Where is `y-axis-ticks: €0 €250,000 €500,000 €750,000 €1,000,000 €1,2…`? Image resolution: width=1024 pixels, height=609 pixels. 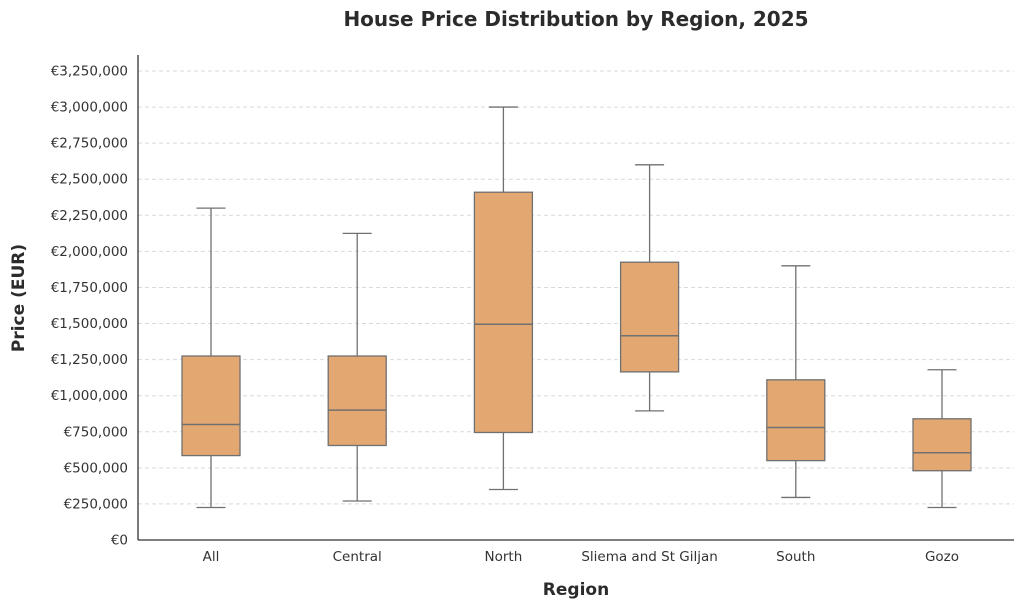 y-axis-ticks: €0 €250,000 €500,000 €750,000 €1,000,000 €1,2… is located at coordinates (89, 306).